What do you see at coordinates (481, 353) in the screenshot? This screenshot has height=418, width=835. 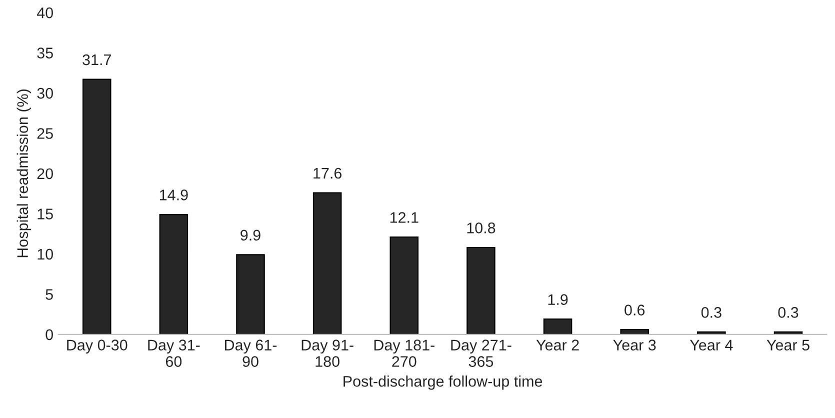 I see `x-tick-label: Day 271- 365` at bounding box center [481, 353].